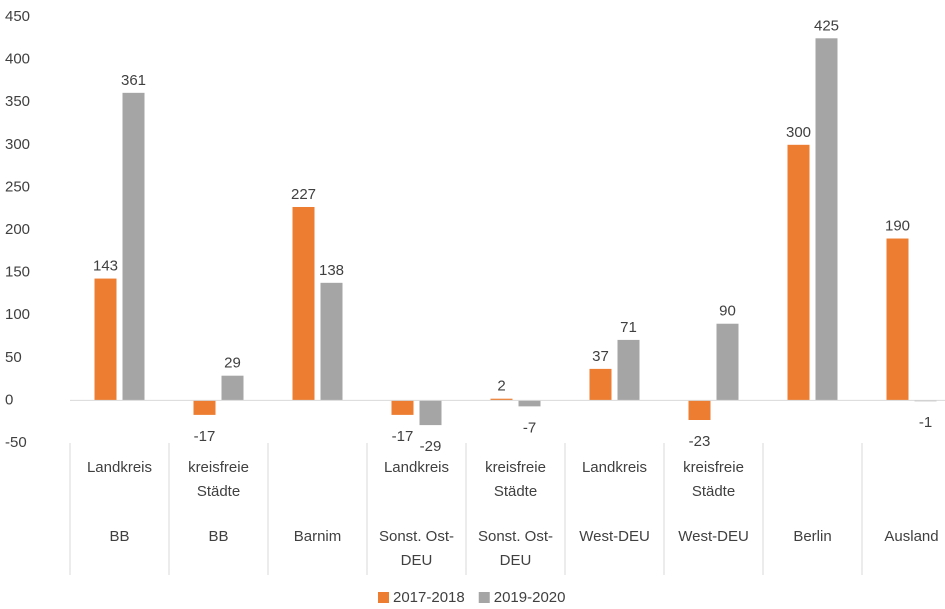  Describe the element at coordinates (429, 597) in the screenshot. I see `legend-label: 2017-2018` at that location.